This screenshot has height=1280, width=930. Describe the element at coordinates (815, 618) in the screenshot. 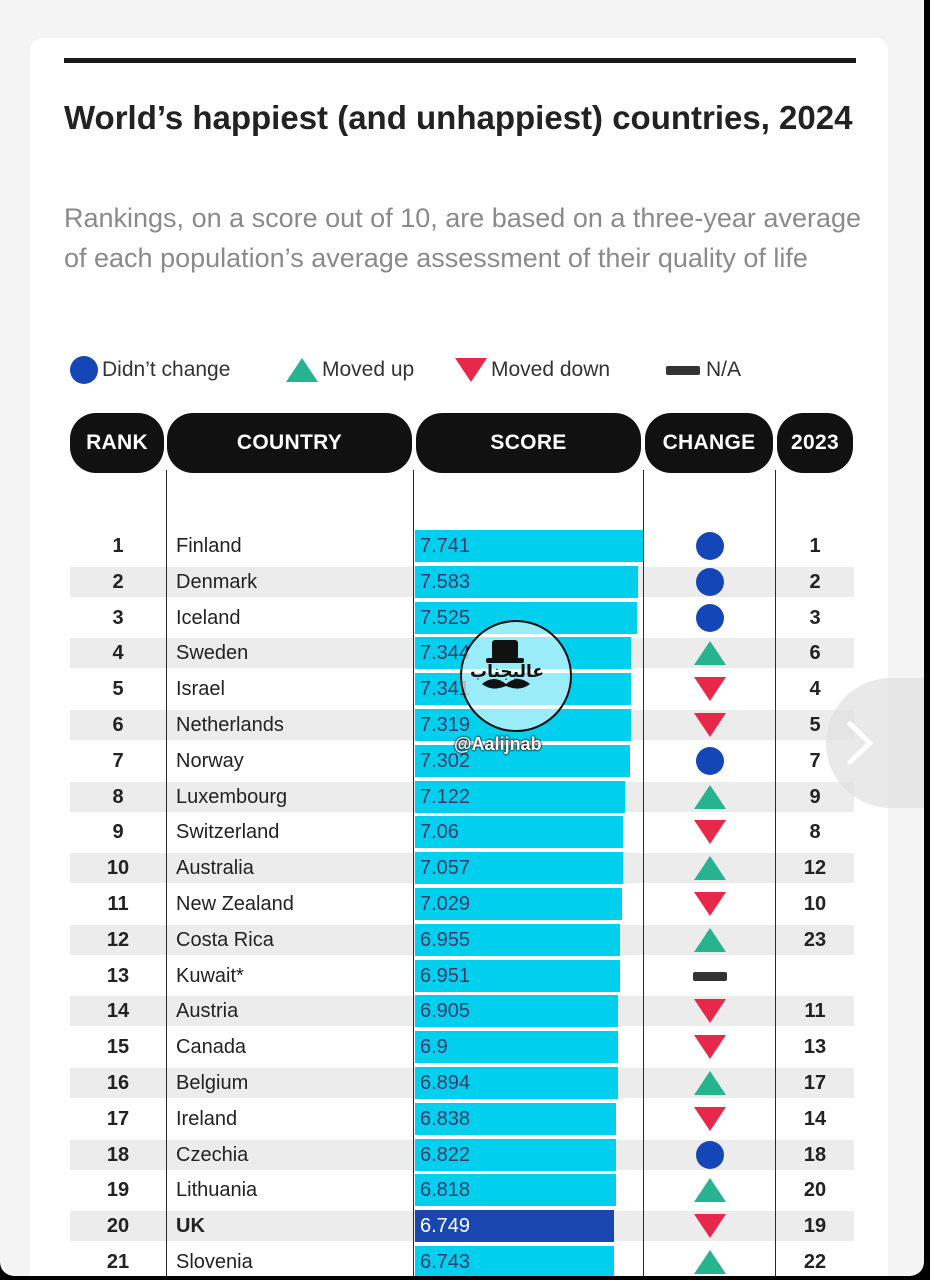

I see `rank-2023-cell: 3` at that location.